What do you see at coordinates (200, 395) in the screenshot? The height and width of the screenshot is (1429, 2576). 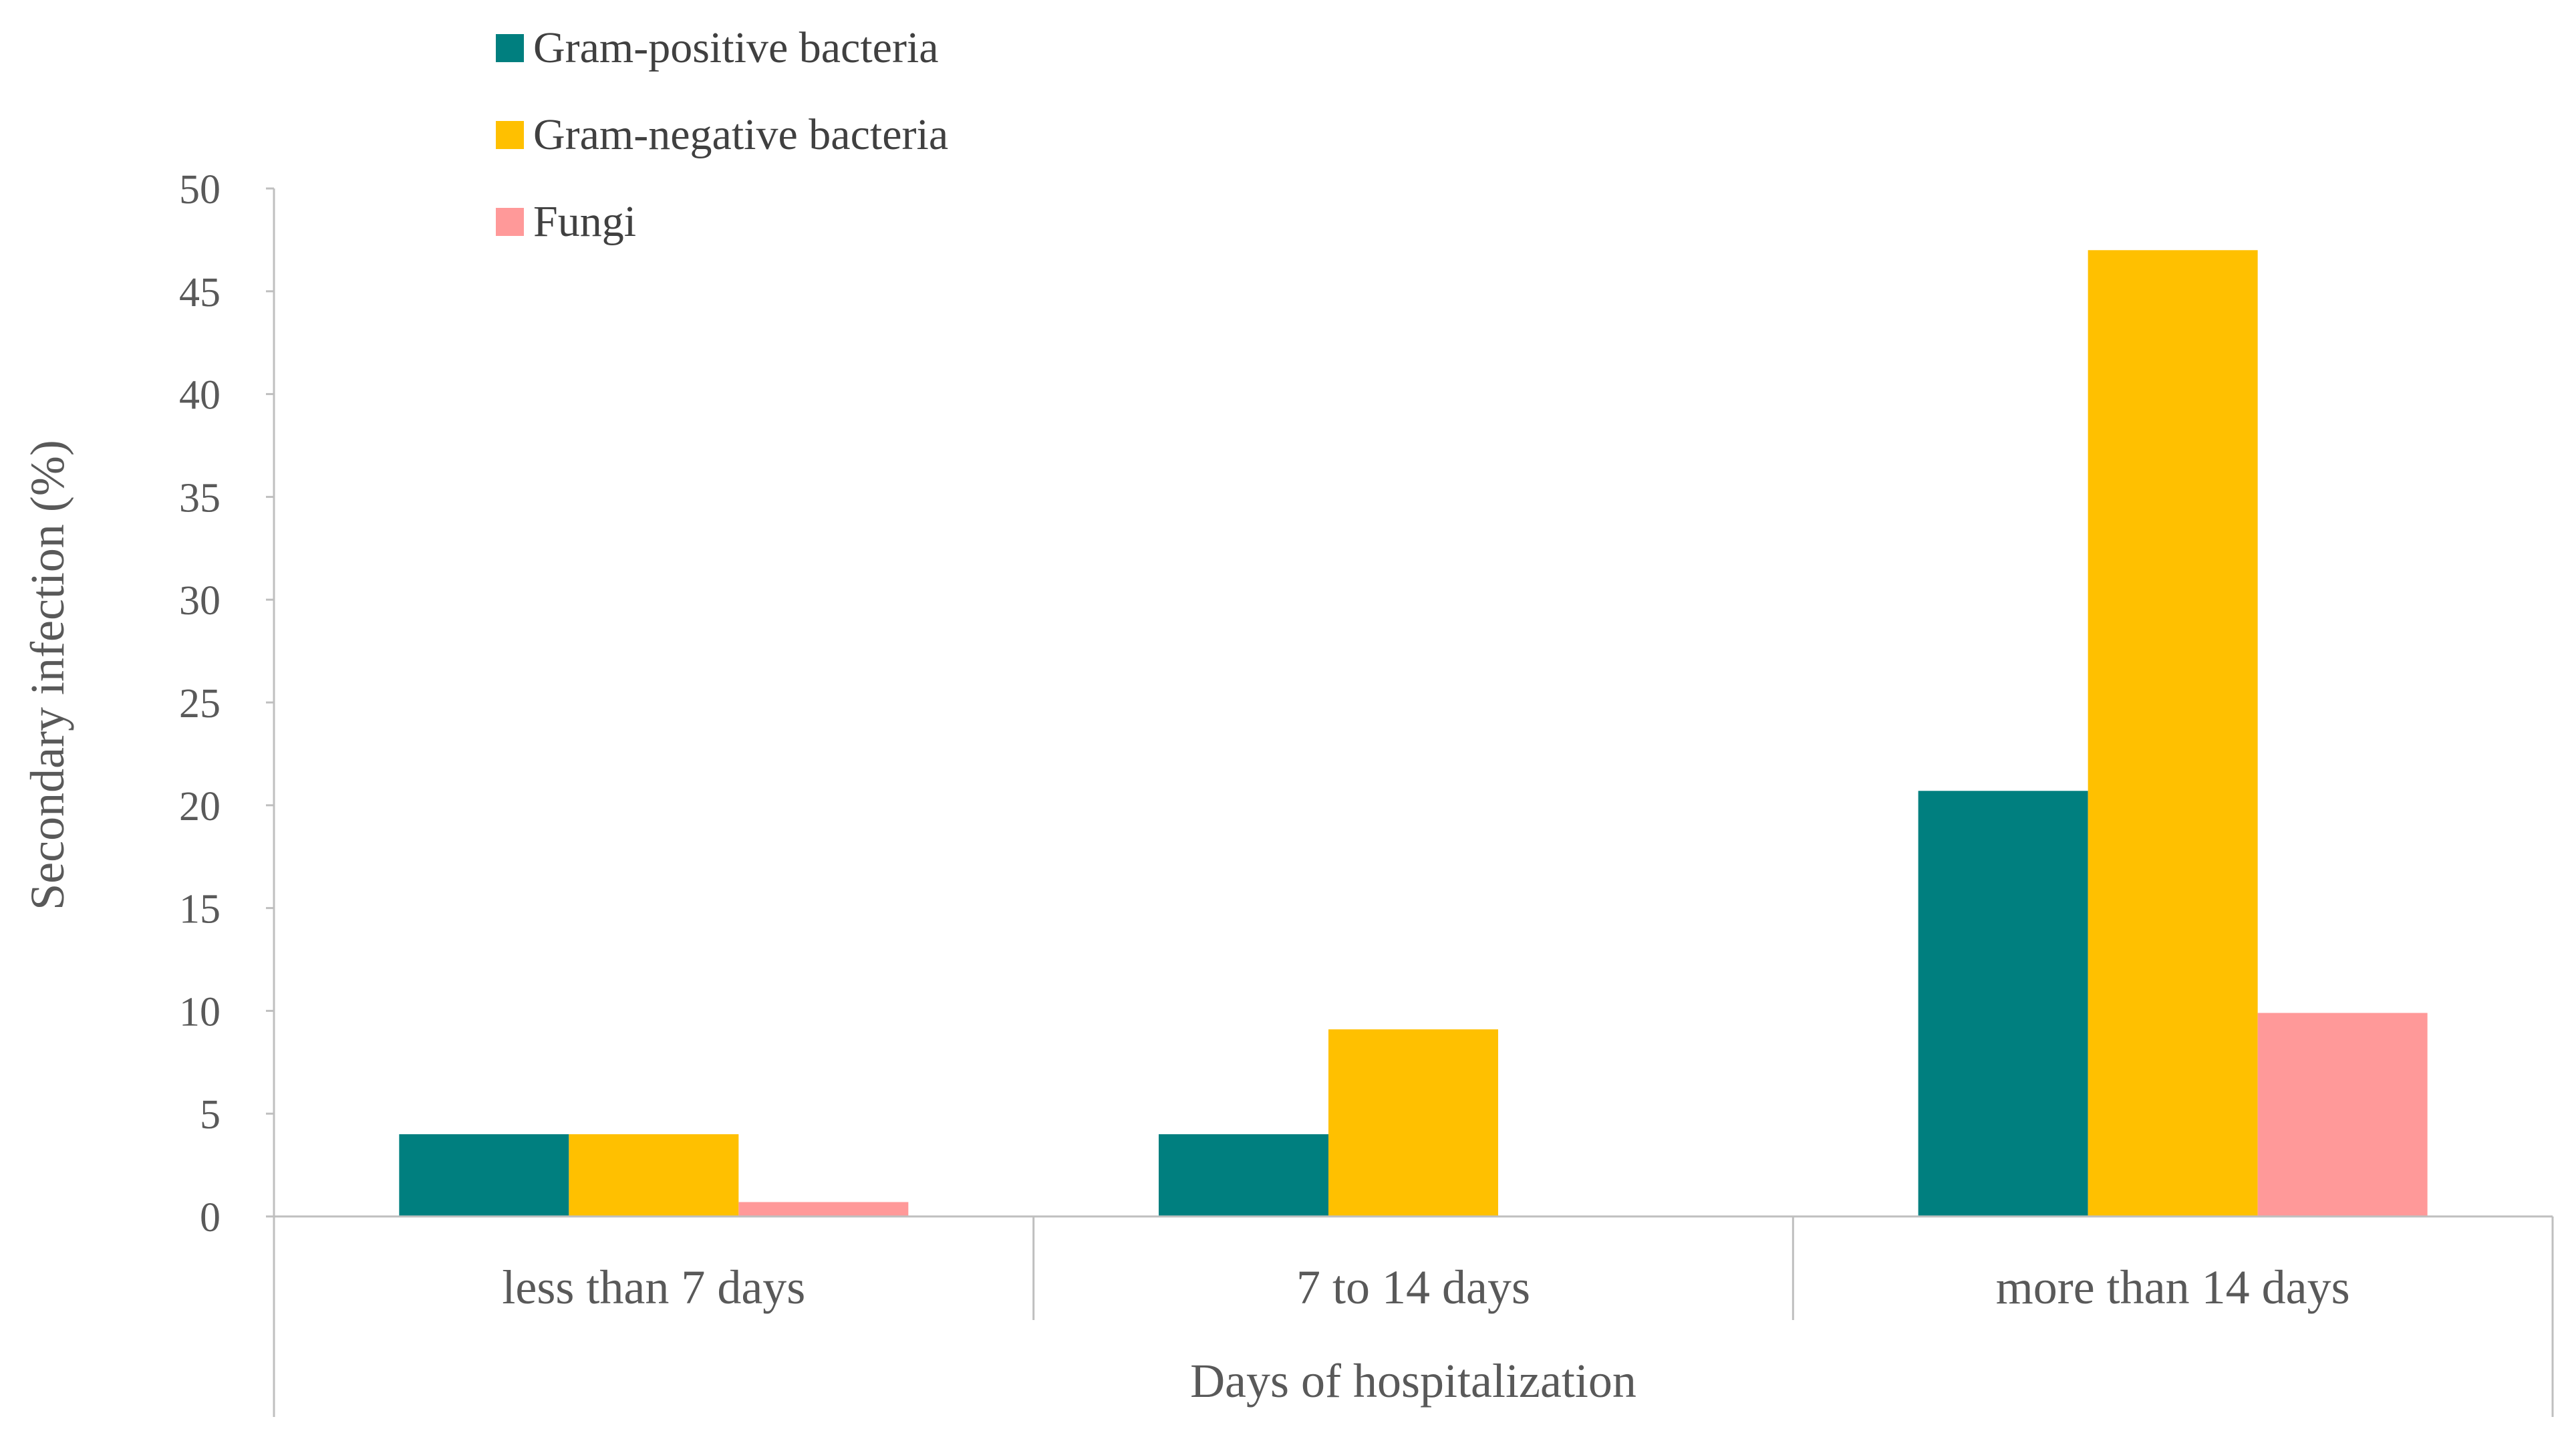 I see `y-tick-label: 40` at bounding box center [200, 395].